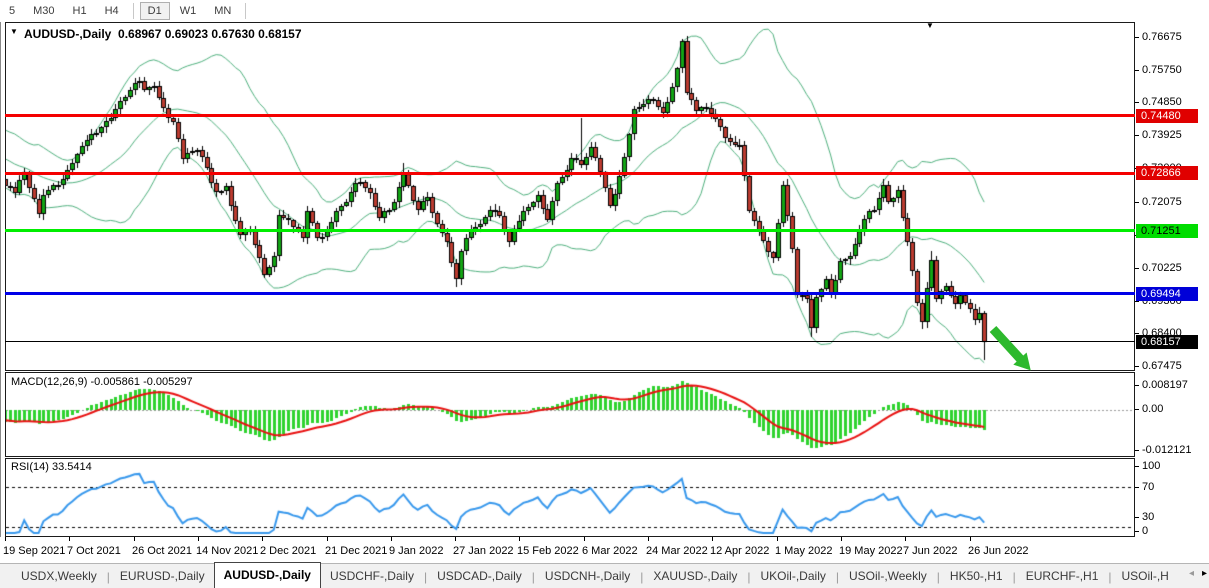 Image resolution: width=1209 pixels, height=588 pixels. Describe the element at coordinates (188, 11) in the screenshot. I see `timeframe-button-w1: W1` at that location.